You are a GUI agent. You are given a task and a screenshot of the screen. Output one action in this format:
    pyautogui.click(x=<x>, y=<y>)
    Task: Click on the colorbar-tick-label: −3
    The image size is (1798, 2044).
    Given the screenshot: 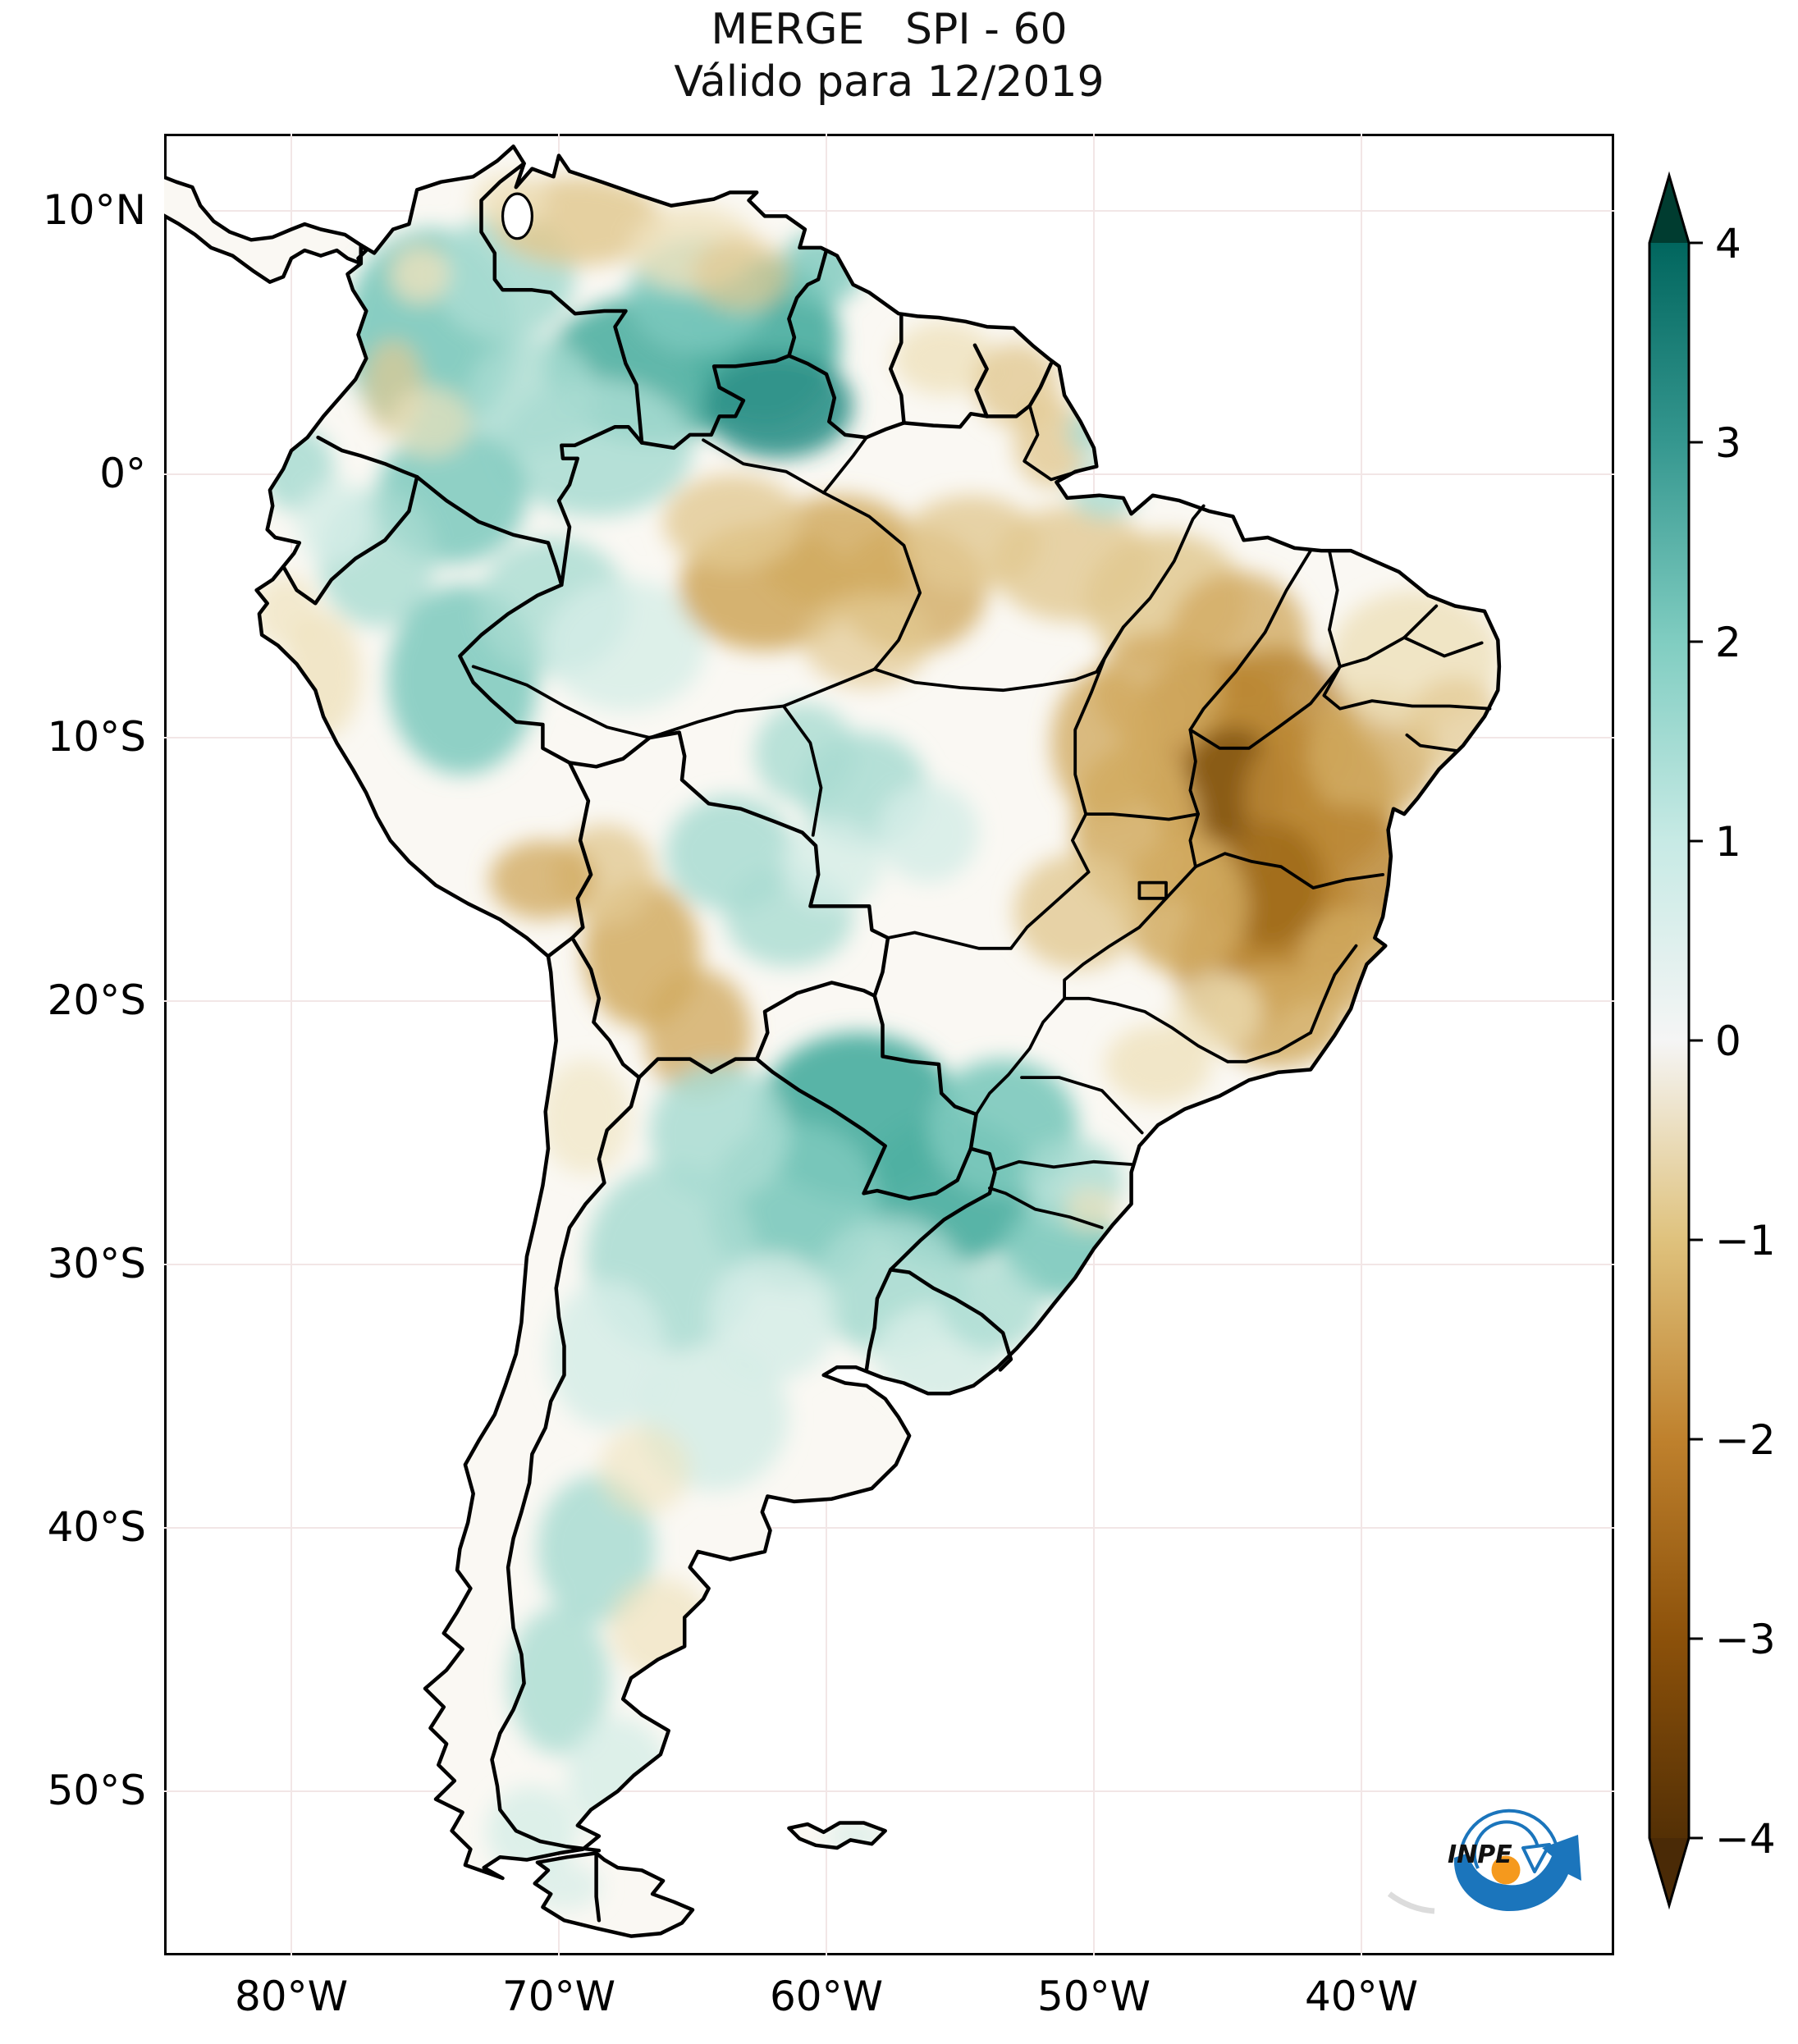 What is the action you would take?
    pyautogui.click(x=1745, y=1639)
    